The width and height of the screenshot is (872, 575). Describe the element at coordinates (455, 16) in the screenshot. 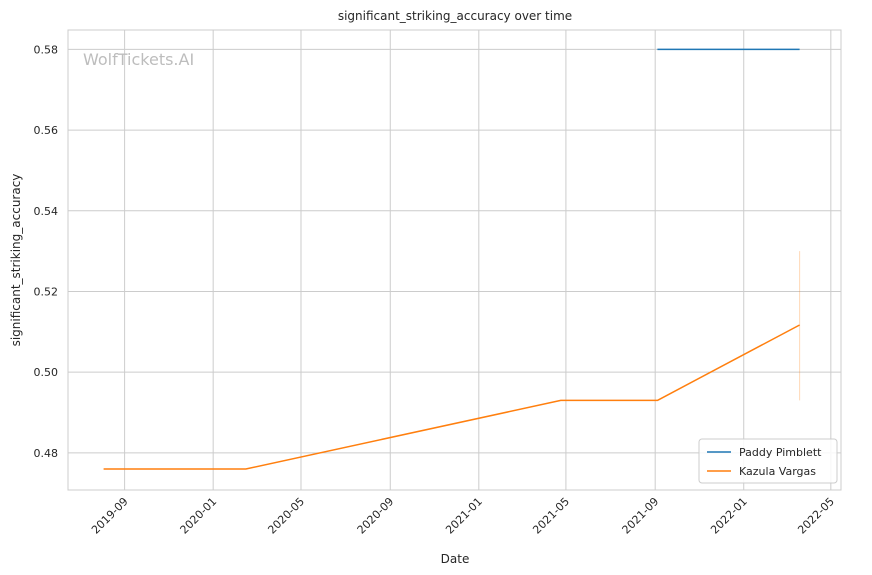

I see `chart-title: significant_striking_accuracy over time` at that location.